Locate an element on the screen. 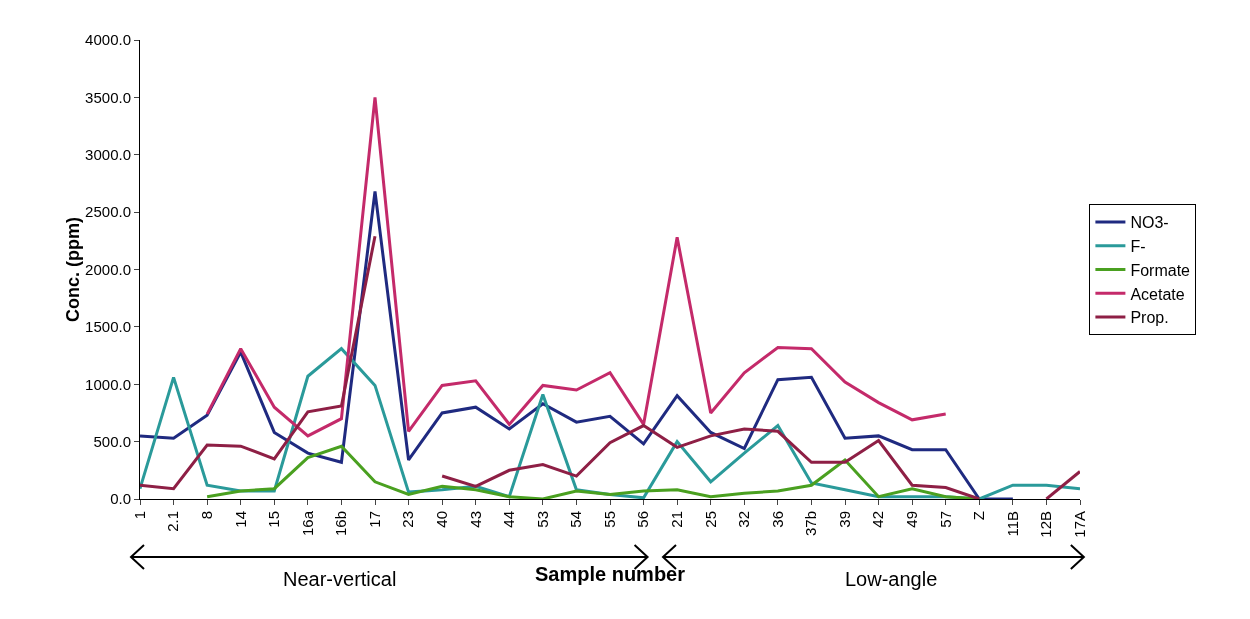 Image resolution: width=1250 pixels, height=619 pixels. y-tick-label: 3500.0 is located at coordinates (108, 97).